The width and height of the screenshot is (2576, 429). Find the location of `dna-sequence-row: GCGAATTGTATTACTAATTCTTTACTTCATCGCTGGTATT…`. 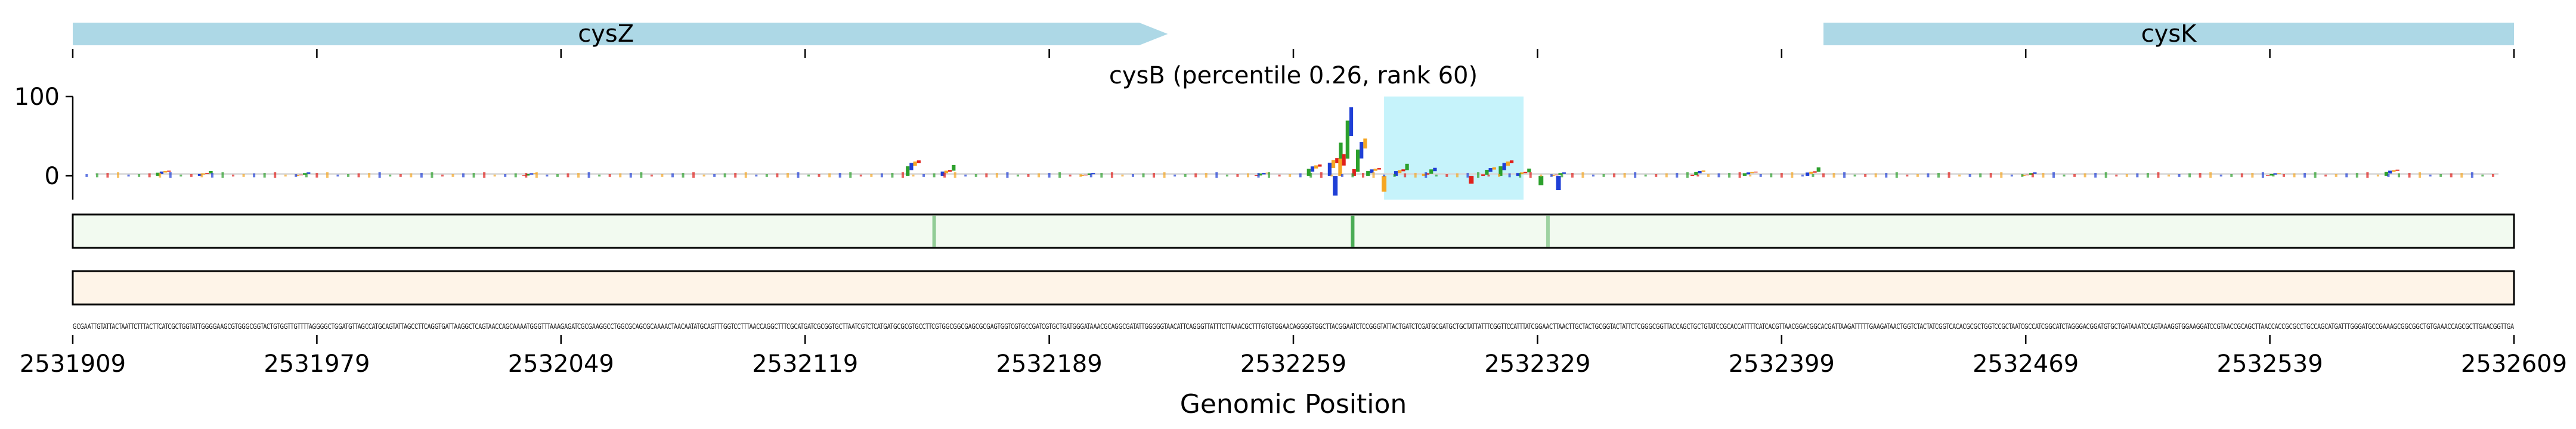

dna-sequence-row: GCGAATTGTATTACTAATTCTTTACTTCATCGCTGGTATT… is located at coordinates (1294, 326).